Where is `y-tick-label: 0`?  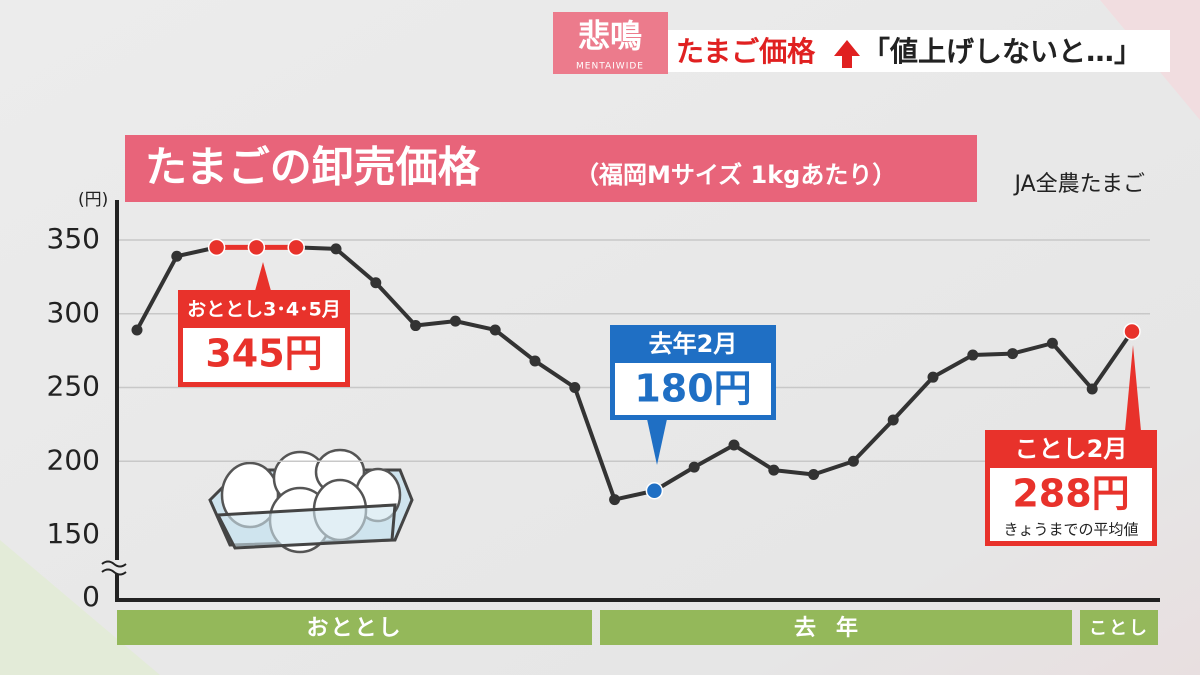 y-tick-label: 0 is located at coordinates (91, 596).